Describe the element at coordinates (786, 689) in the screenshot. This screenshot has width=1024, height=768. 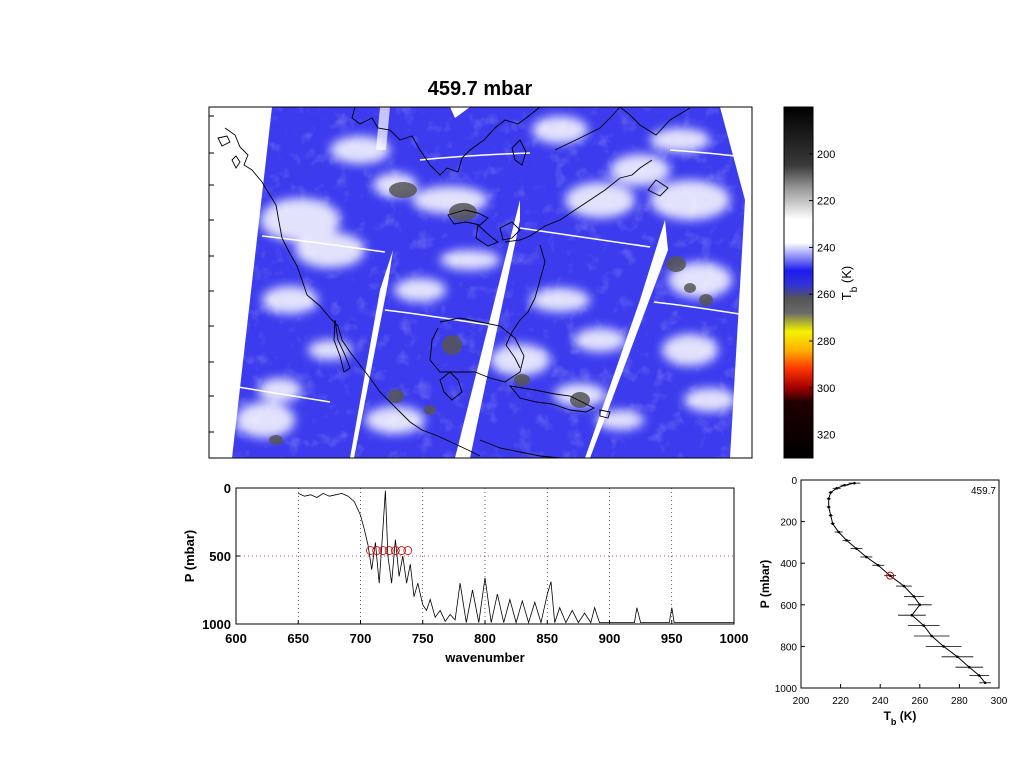
I see `profile-y-tick: 1000` at that location.